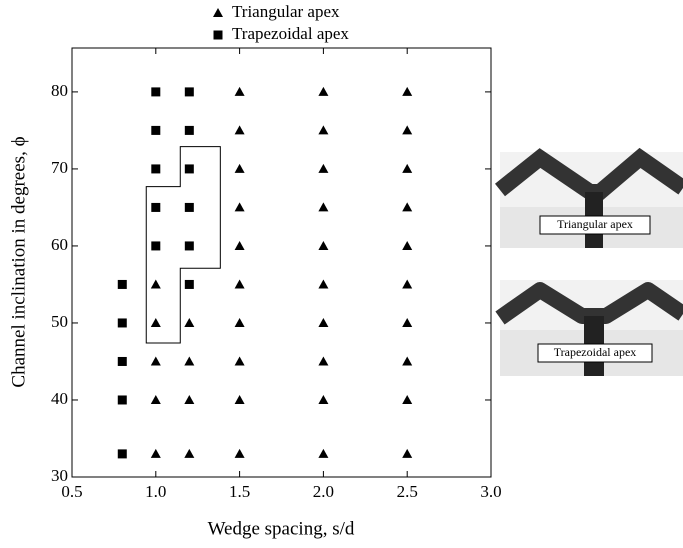 Image resolution: width=683 pixels, height=548 pixels. I want to click on y-tick-label: 30, so click(59, 475).